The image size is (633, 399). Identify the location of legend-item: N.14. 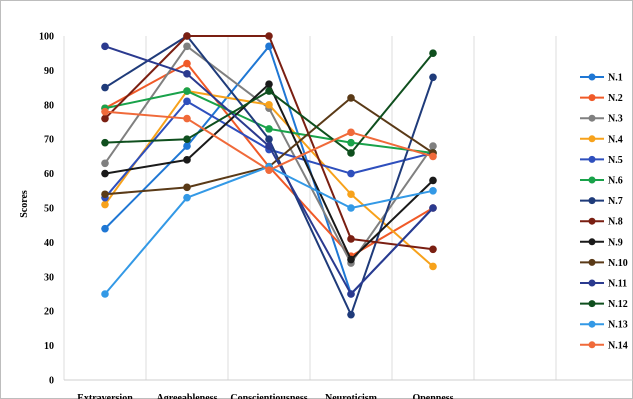
(604, 345).